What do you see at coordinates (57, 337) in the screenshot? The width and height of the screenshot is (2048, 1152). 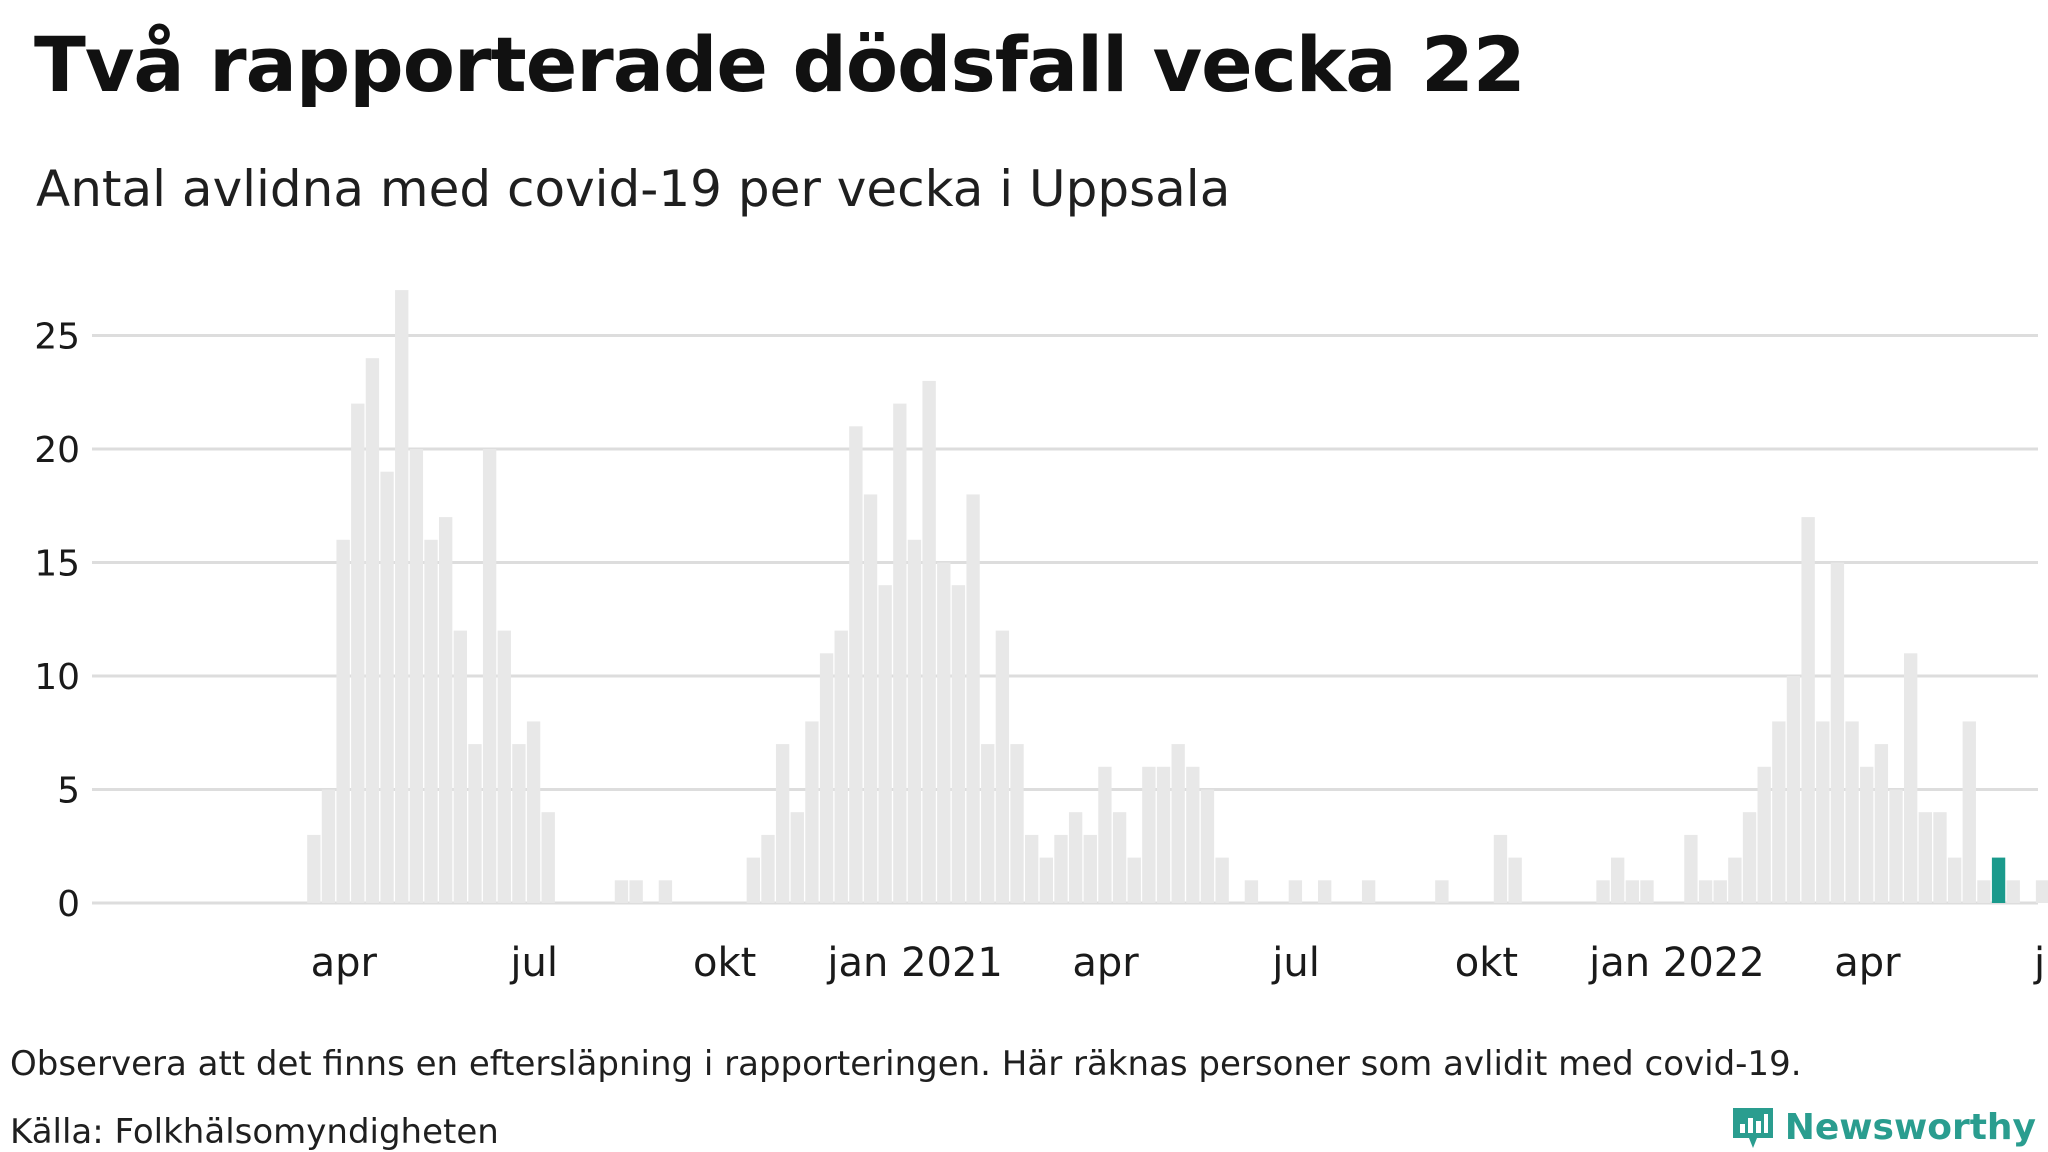 I see `y-tick-label: 25` at bounding box center [57, 337].